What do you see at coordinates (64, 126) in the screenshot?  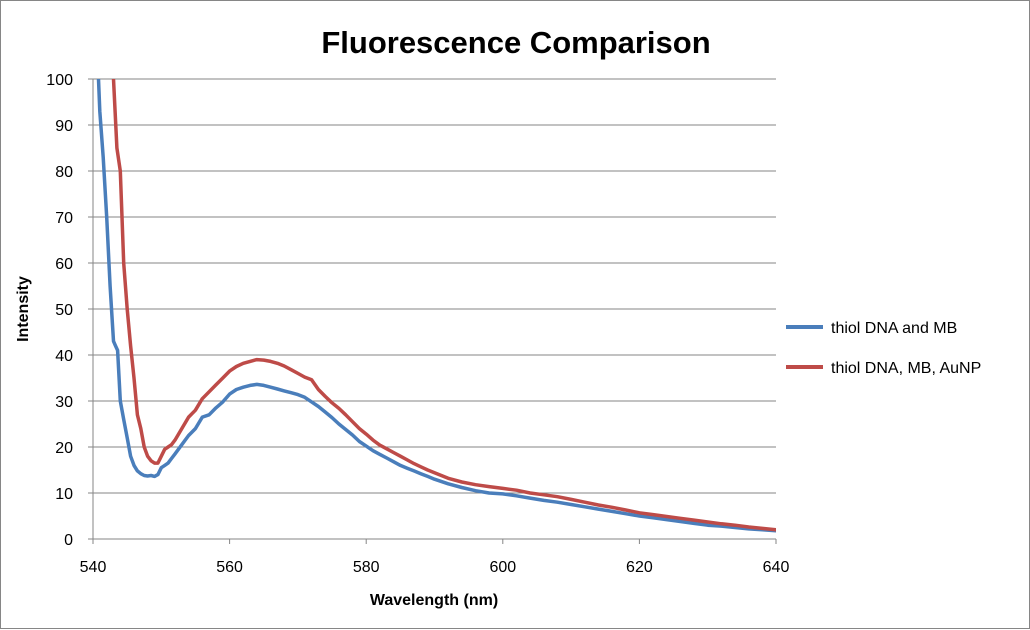 I see `y-tick-label: 90` at bounding box center [64, 126].